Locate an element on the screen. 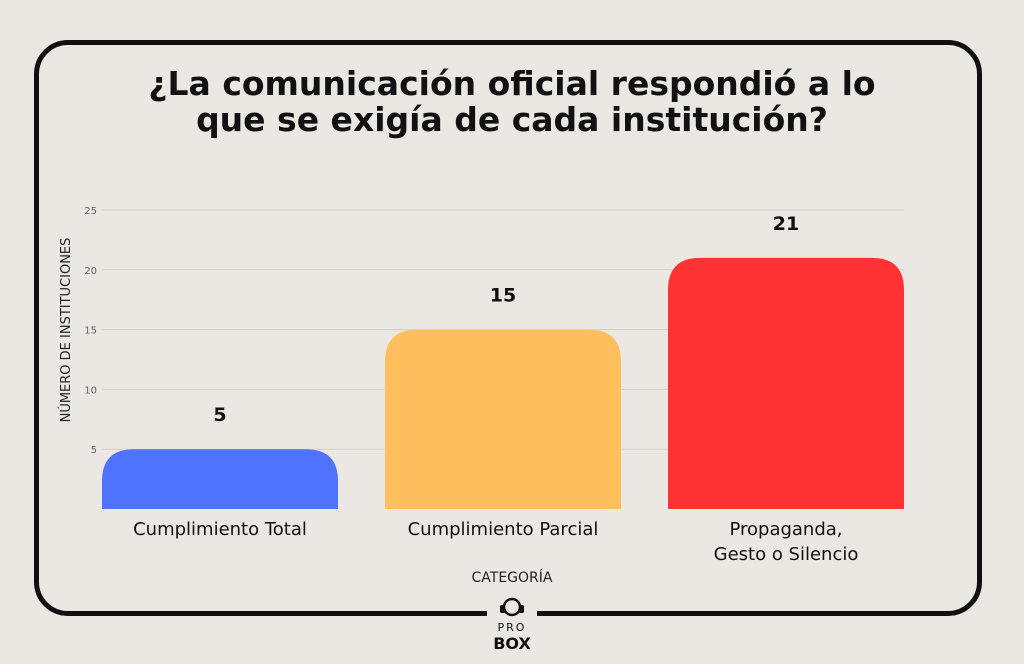 The height and width of the screenshot is (664, 1024). logo-headphone-right-icon is located at coordinates (521, 609).